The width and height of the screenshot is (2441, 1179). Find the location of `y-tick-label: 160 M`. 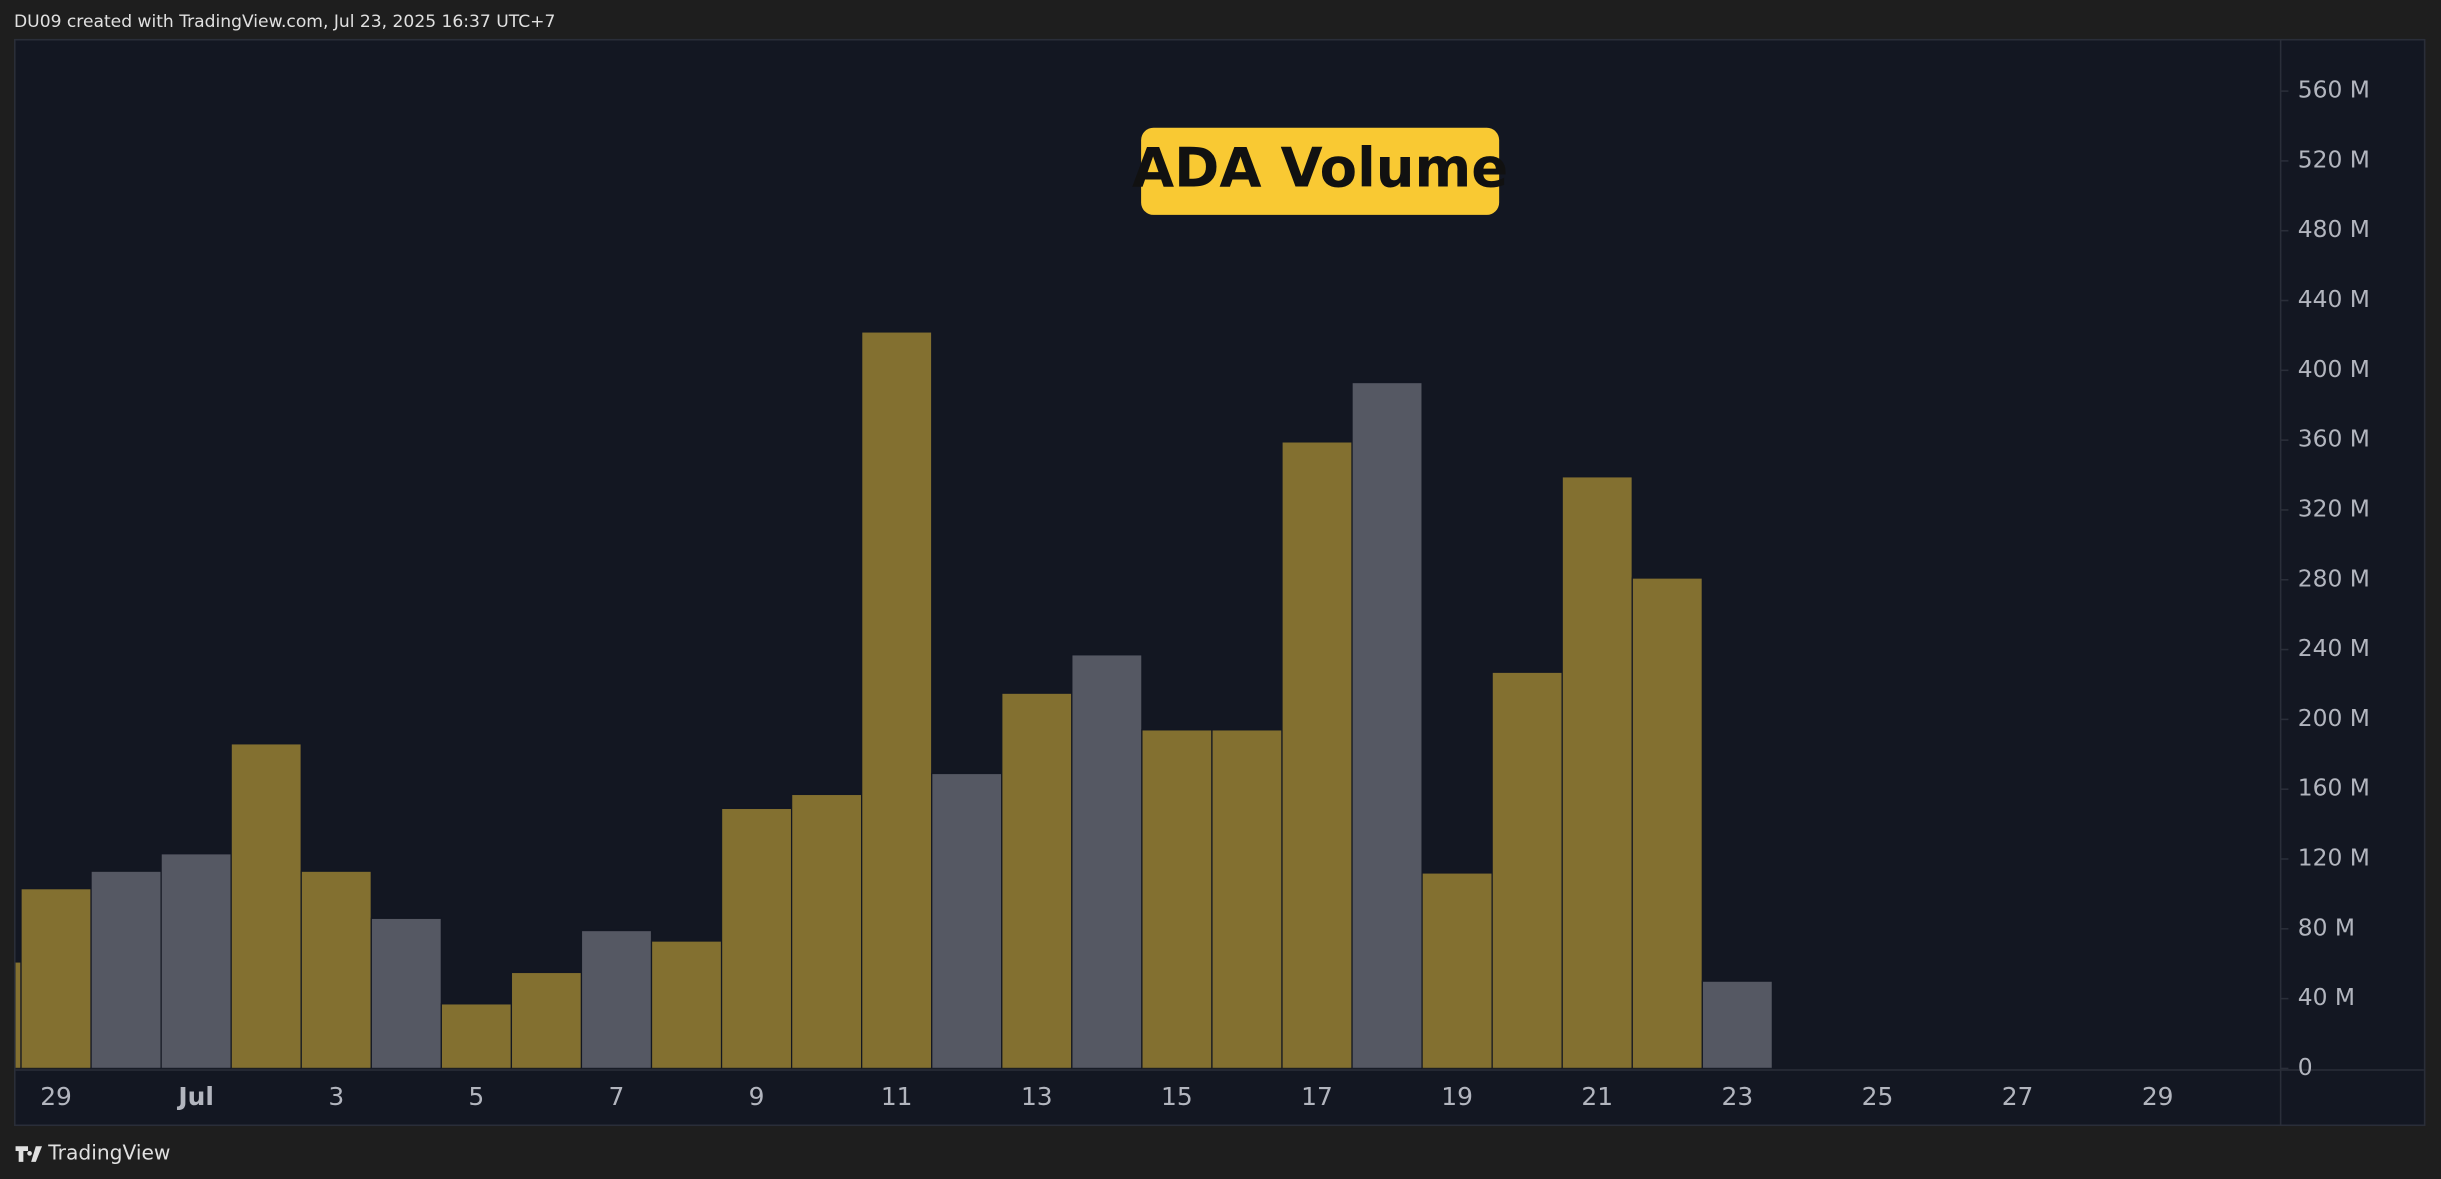

y-tick-label: 160 M is located at coordinates (2334, 788).